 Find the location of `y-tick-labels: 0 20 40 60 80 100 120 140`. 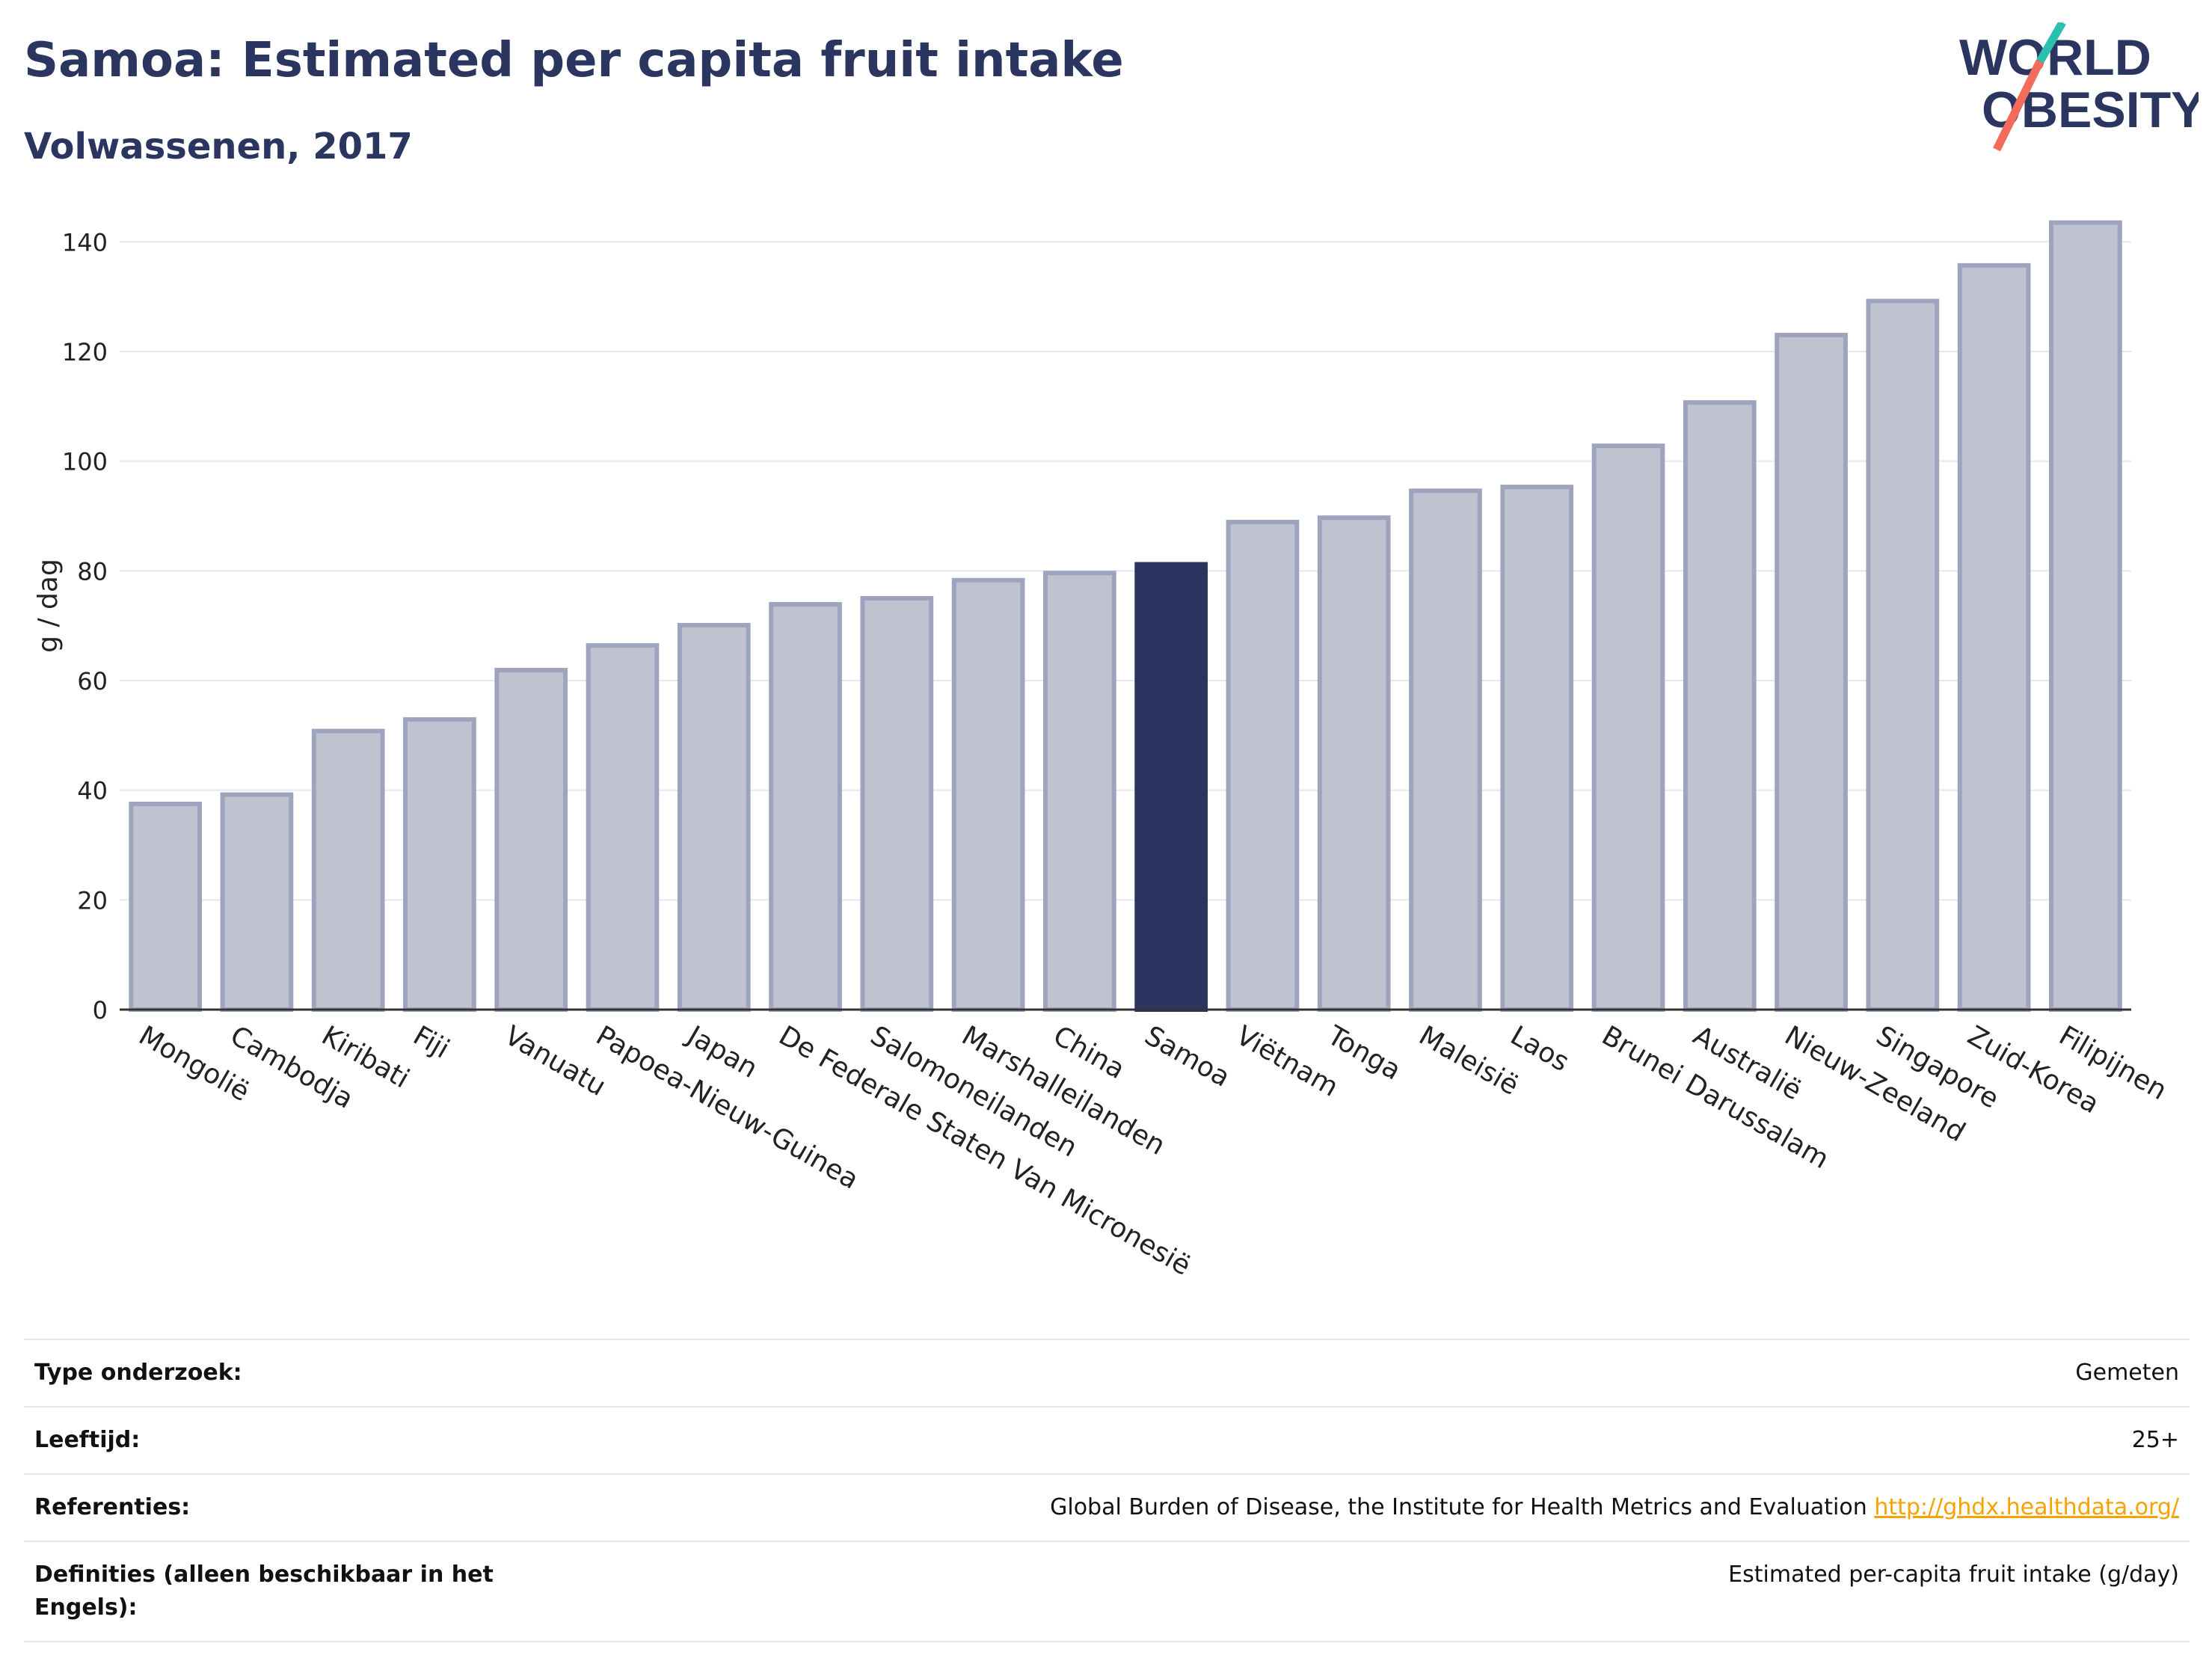

y-tick-labels: 0 20 40 60 80 100 120 140 is located at coordinates (85, 626).